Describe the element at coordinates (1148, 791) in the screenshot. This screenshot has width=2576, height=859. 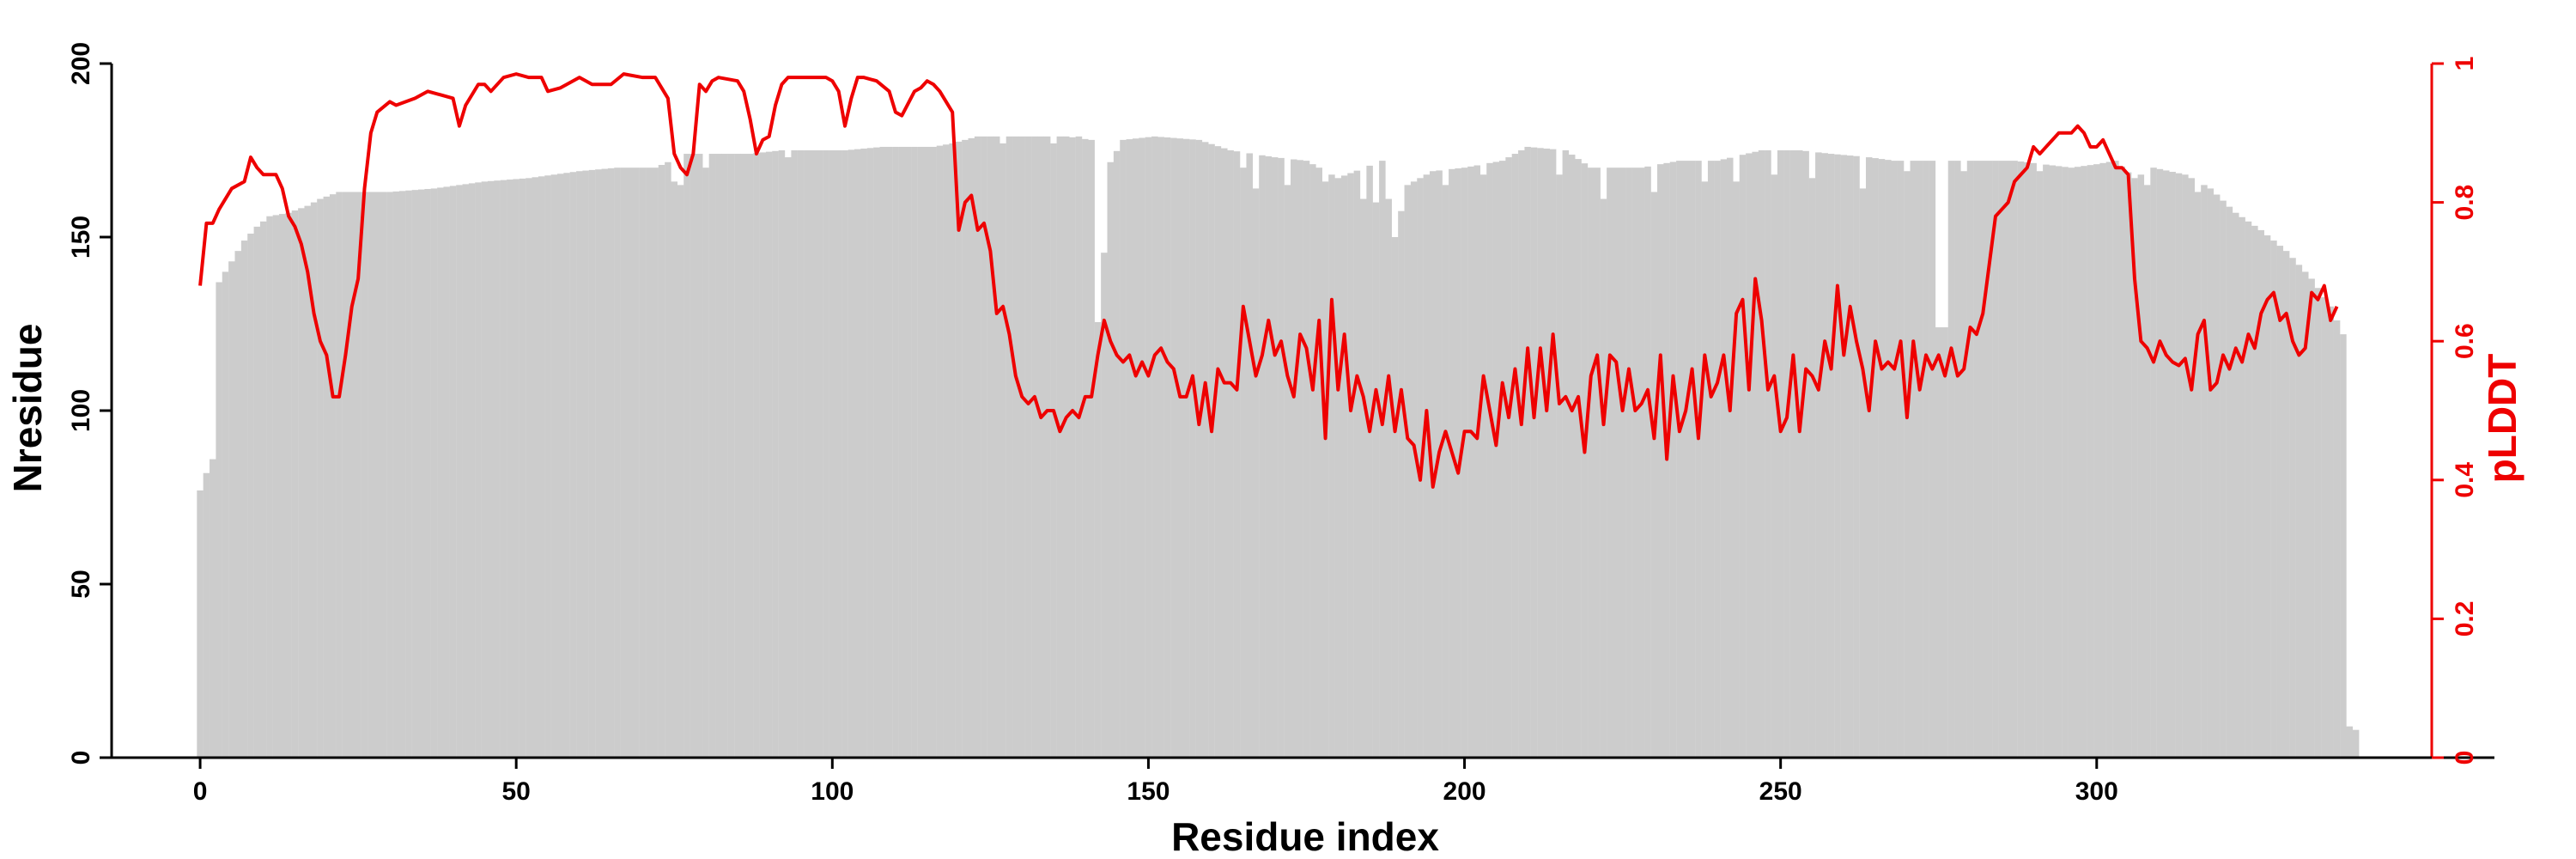
I see `x-tick-label: 150` at that location.